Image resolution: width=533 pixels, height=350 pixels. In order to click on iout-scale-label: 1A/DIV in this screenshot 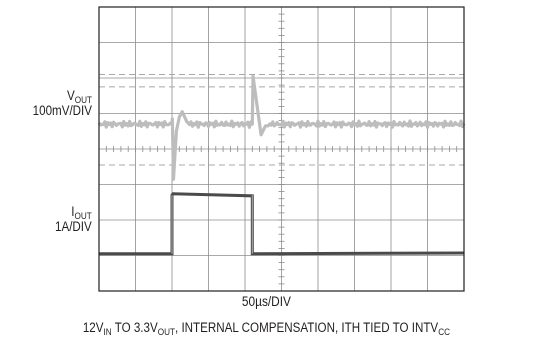, I will do `click(73, 226)`.